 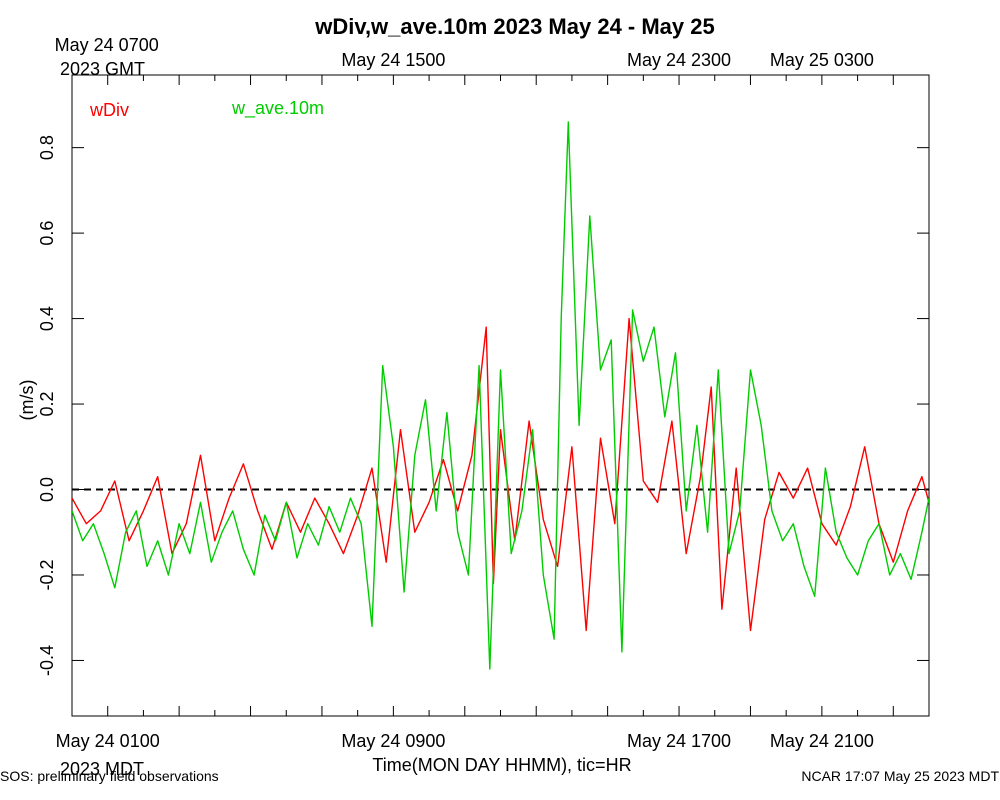 What do you see at coordinates (514, 26) in the screenshot?
I see `chart-title: wDiv,w_ave.10m 2023 May 24 - May 25` at bounding box center [514, 26].